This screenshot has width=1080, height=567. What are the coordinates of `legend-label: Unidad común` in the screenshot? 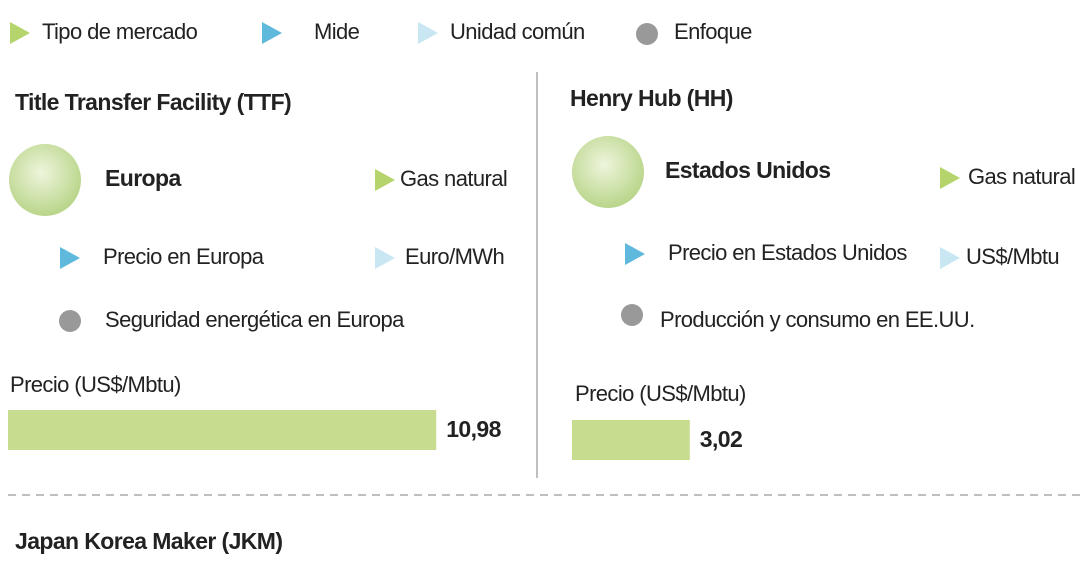 It's located at (517, 31).